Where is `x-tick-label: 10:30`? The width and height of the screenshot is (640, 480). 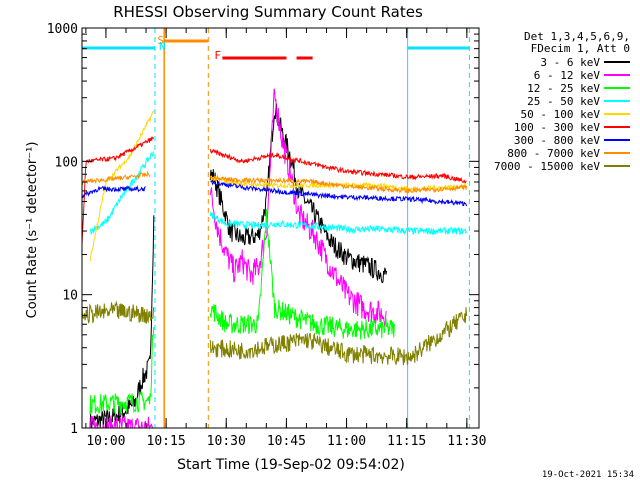
x-tick-label: 10:30 is located at coordinates (226, 441).